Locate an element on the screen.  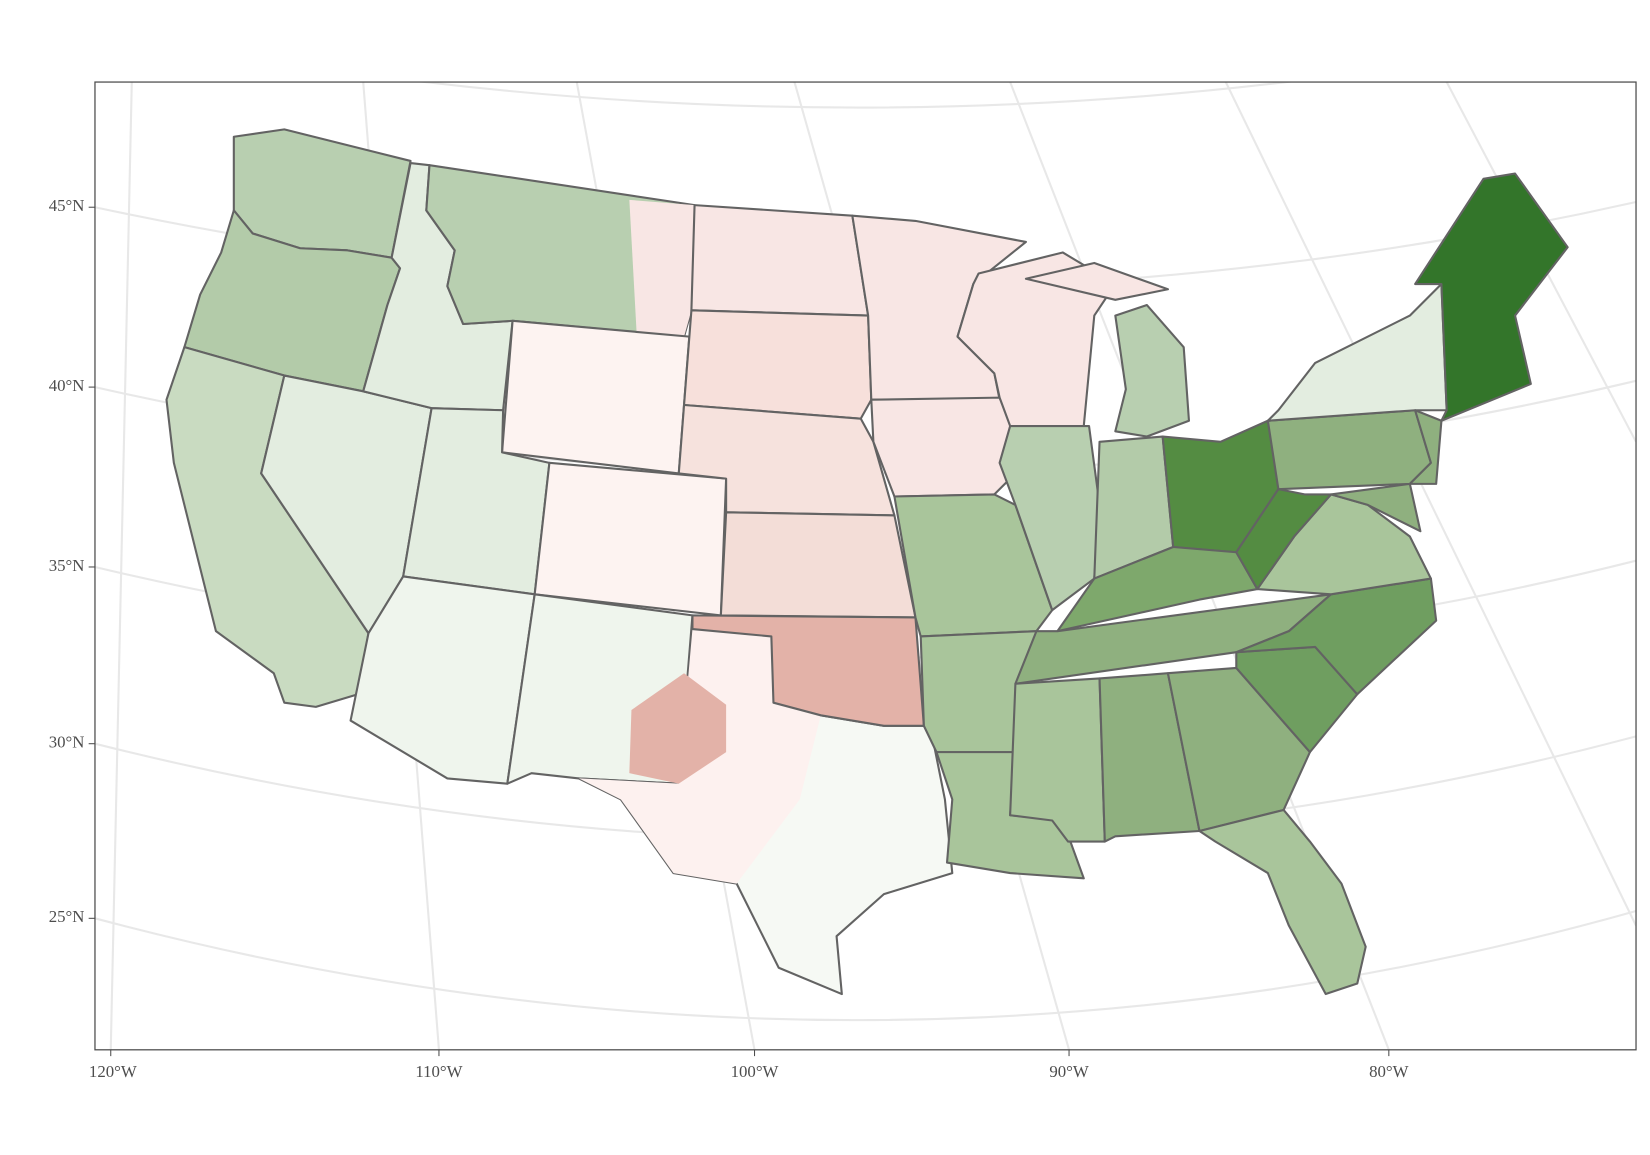
lat-label: 25°N is located at coordinates (67, 916).